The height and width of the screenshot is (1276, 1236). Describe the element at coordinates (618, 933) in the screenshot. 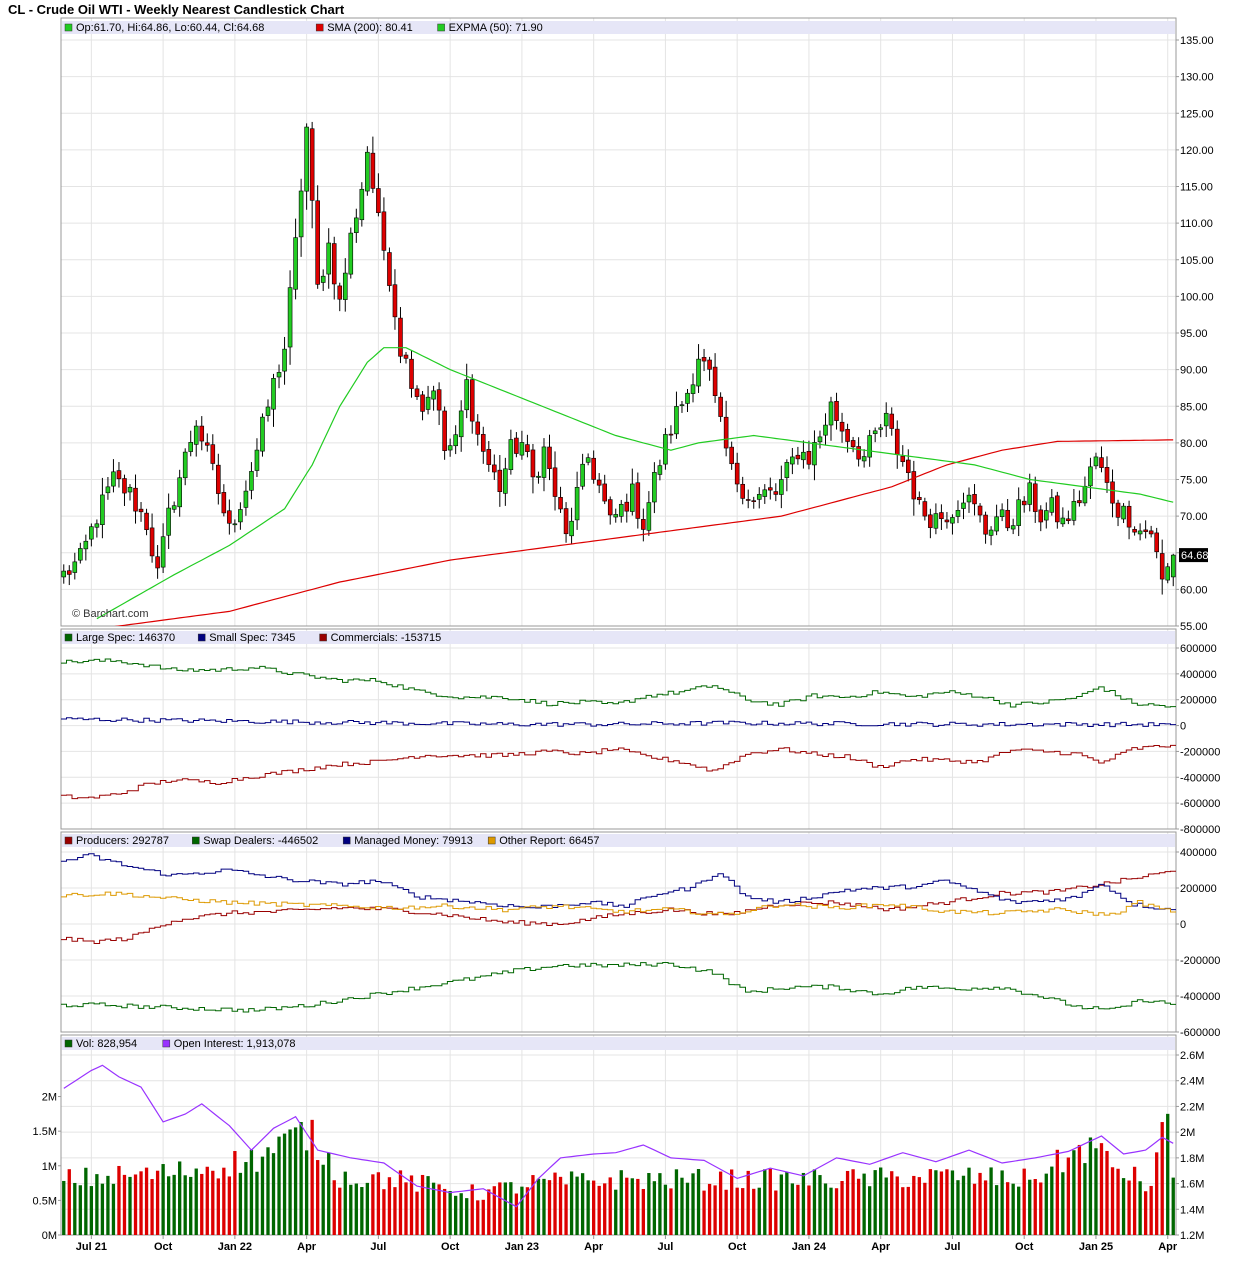

I see `cot2-lines` at that location.